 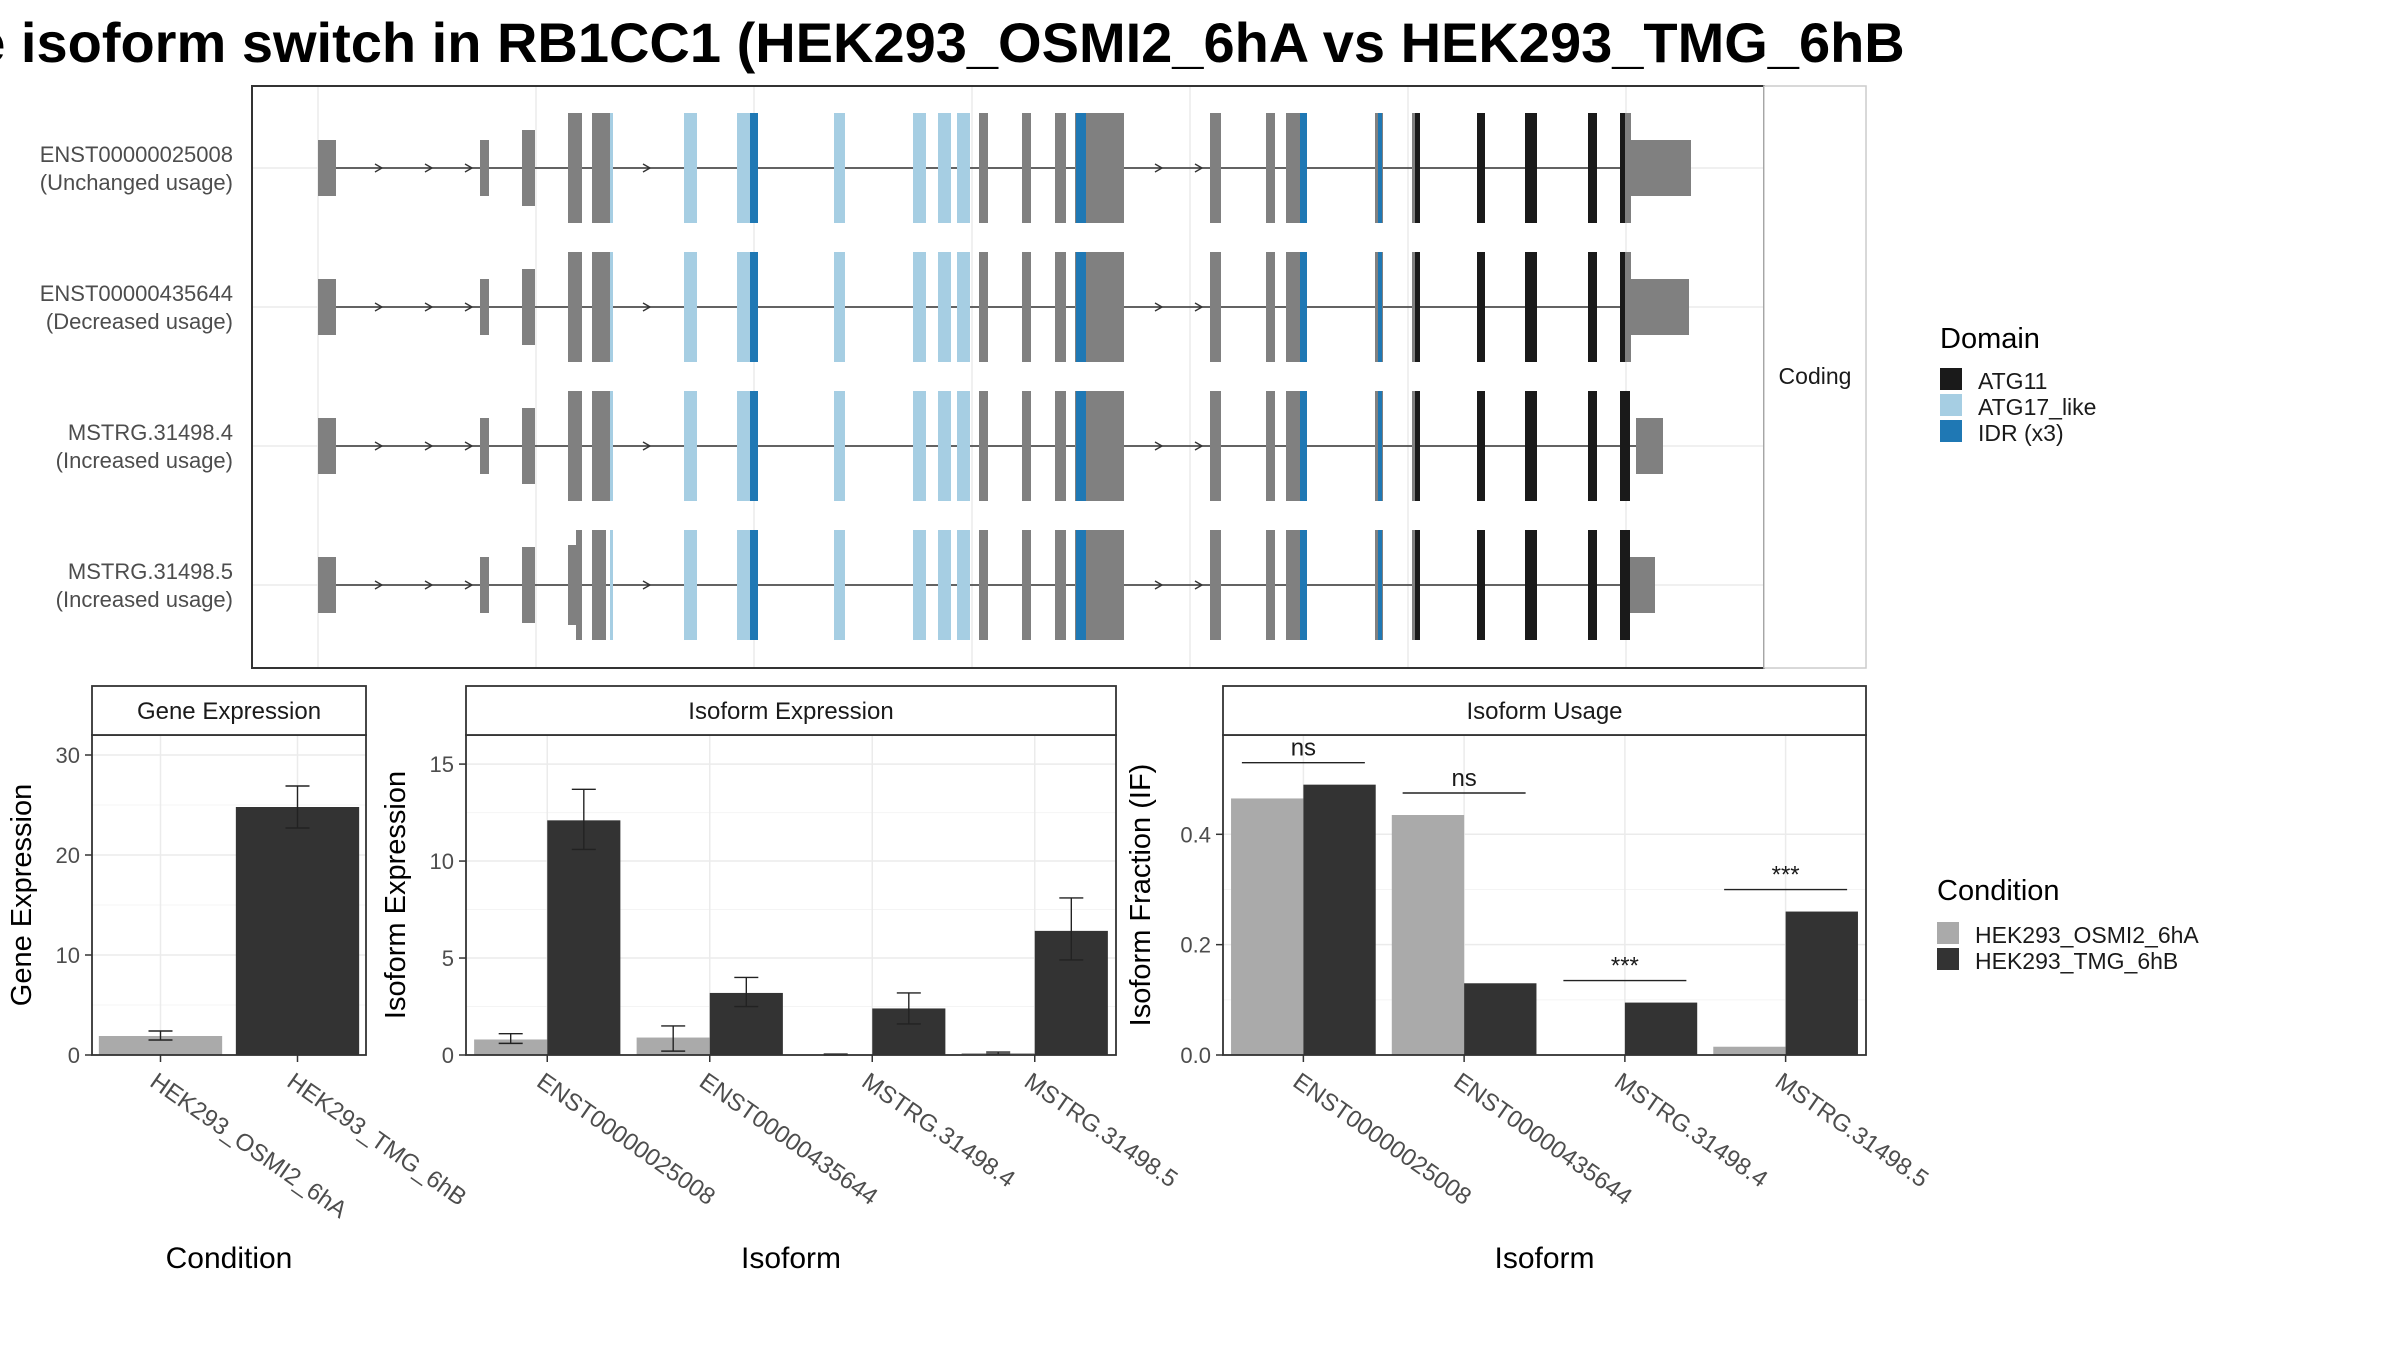 I want to click on x-tick-label: ENST00000025008, so click(x=626, y=1139).